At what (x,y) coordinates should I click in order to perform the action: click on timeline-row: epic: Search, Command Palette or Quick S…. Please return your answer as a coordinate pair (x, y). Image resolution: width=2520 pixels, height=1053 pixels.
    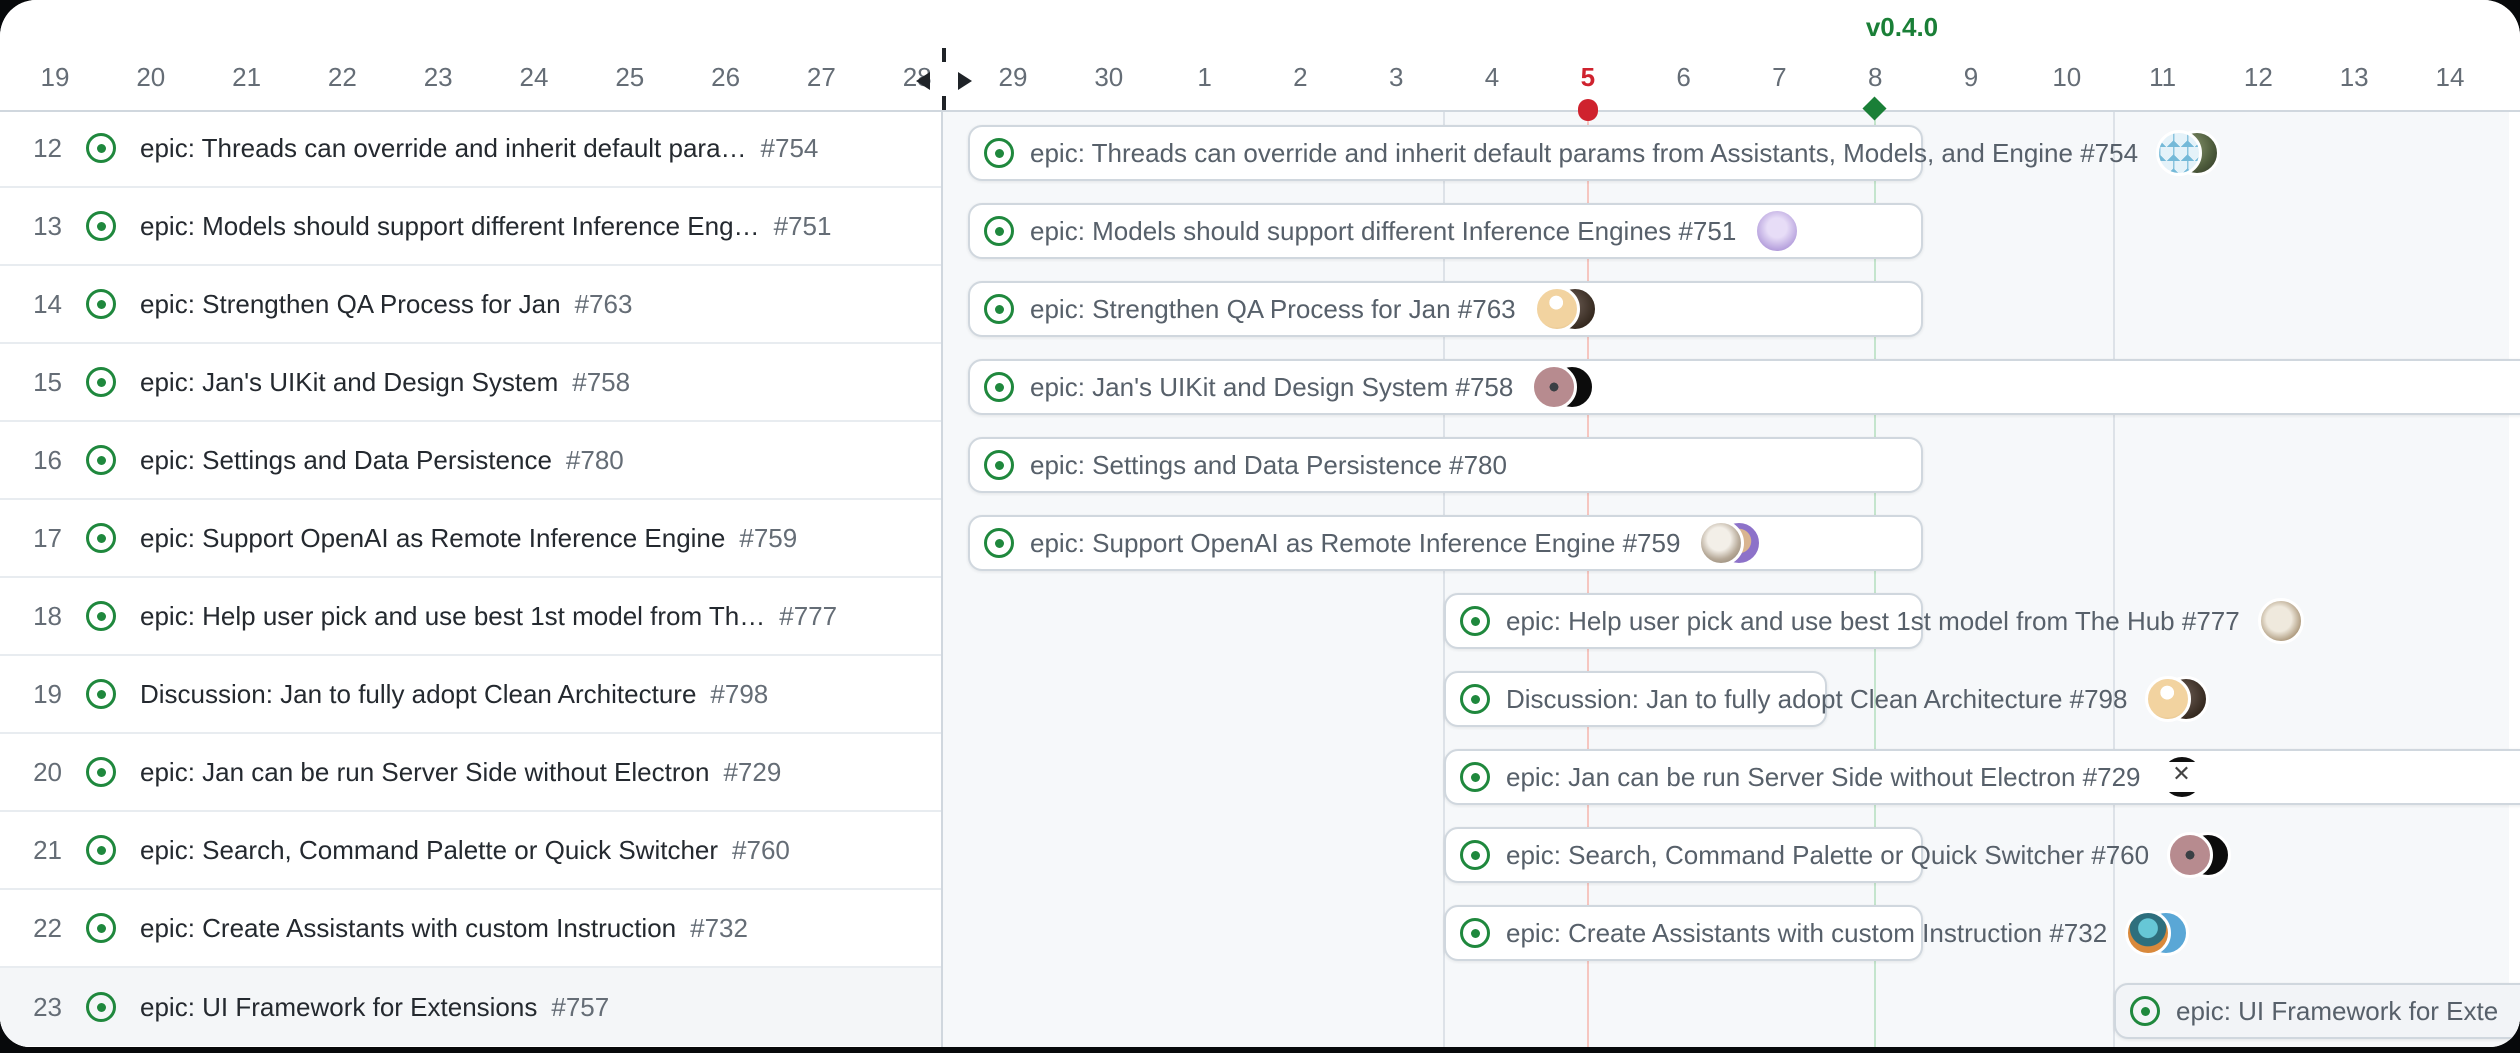
    Looking at the image, I should click on (1260, 851).